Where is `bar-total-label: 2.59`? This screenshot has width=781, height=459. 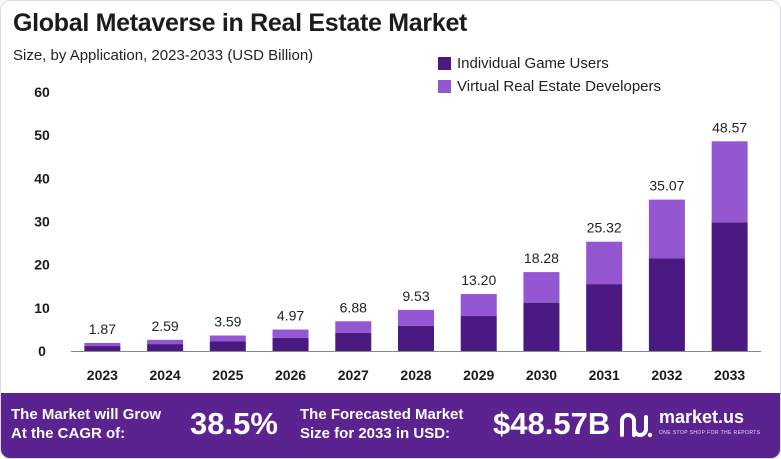
bar-total-label: 2.59 is located at coordinates (164, 326).